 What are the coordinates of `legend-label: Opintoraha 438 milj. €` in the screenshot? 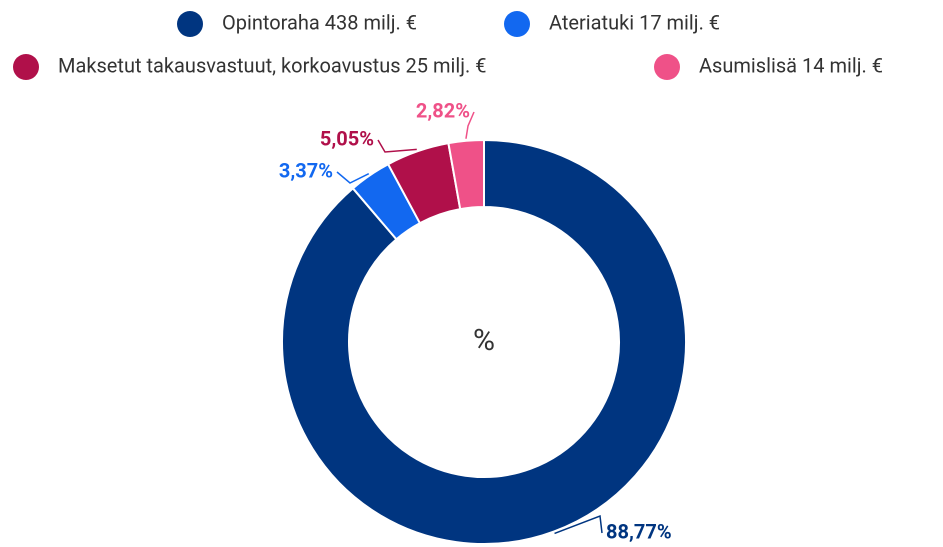 It's located at (319, 22).